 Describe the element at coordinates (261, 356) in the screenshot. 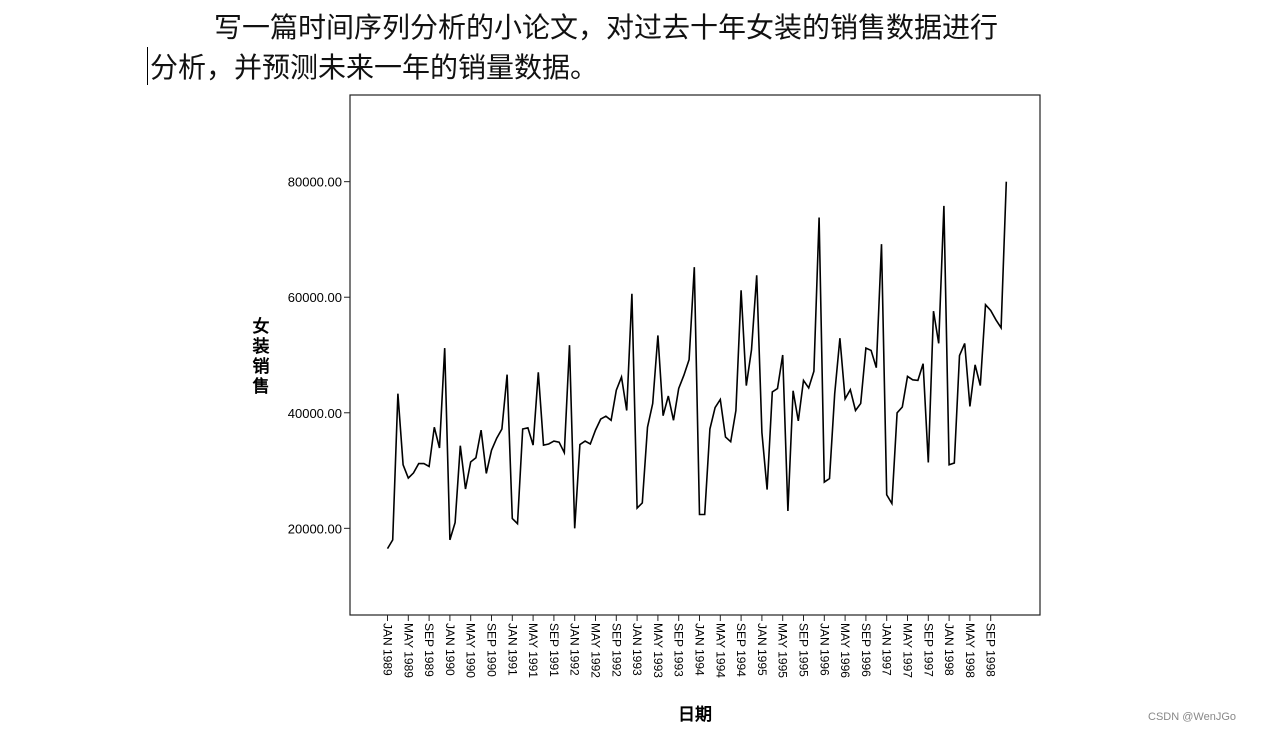

I see `y-axis-label: 女装销售` at that location.